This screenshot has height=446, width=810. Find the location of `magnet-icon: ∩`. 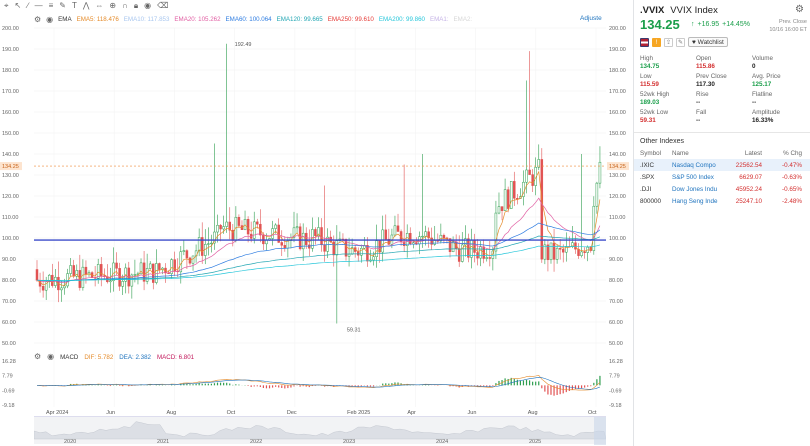

magnet-icon: ∩ is located at coordinates (125, 5).